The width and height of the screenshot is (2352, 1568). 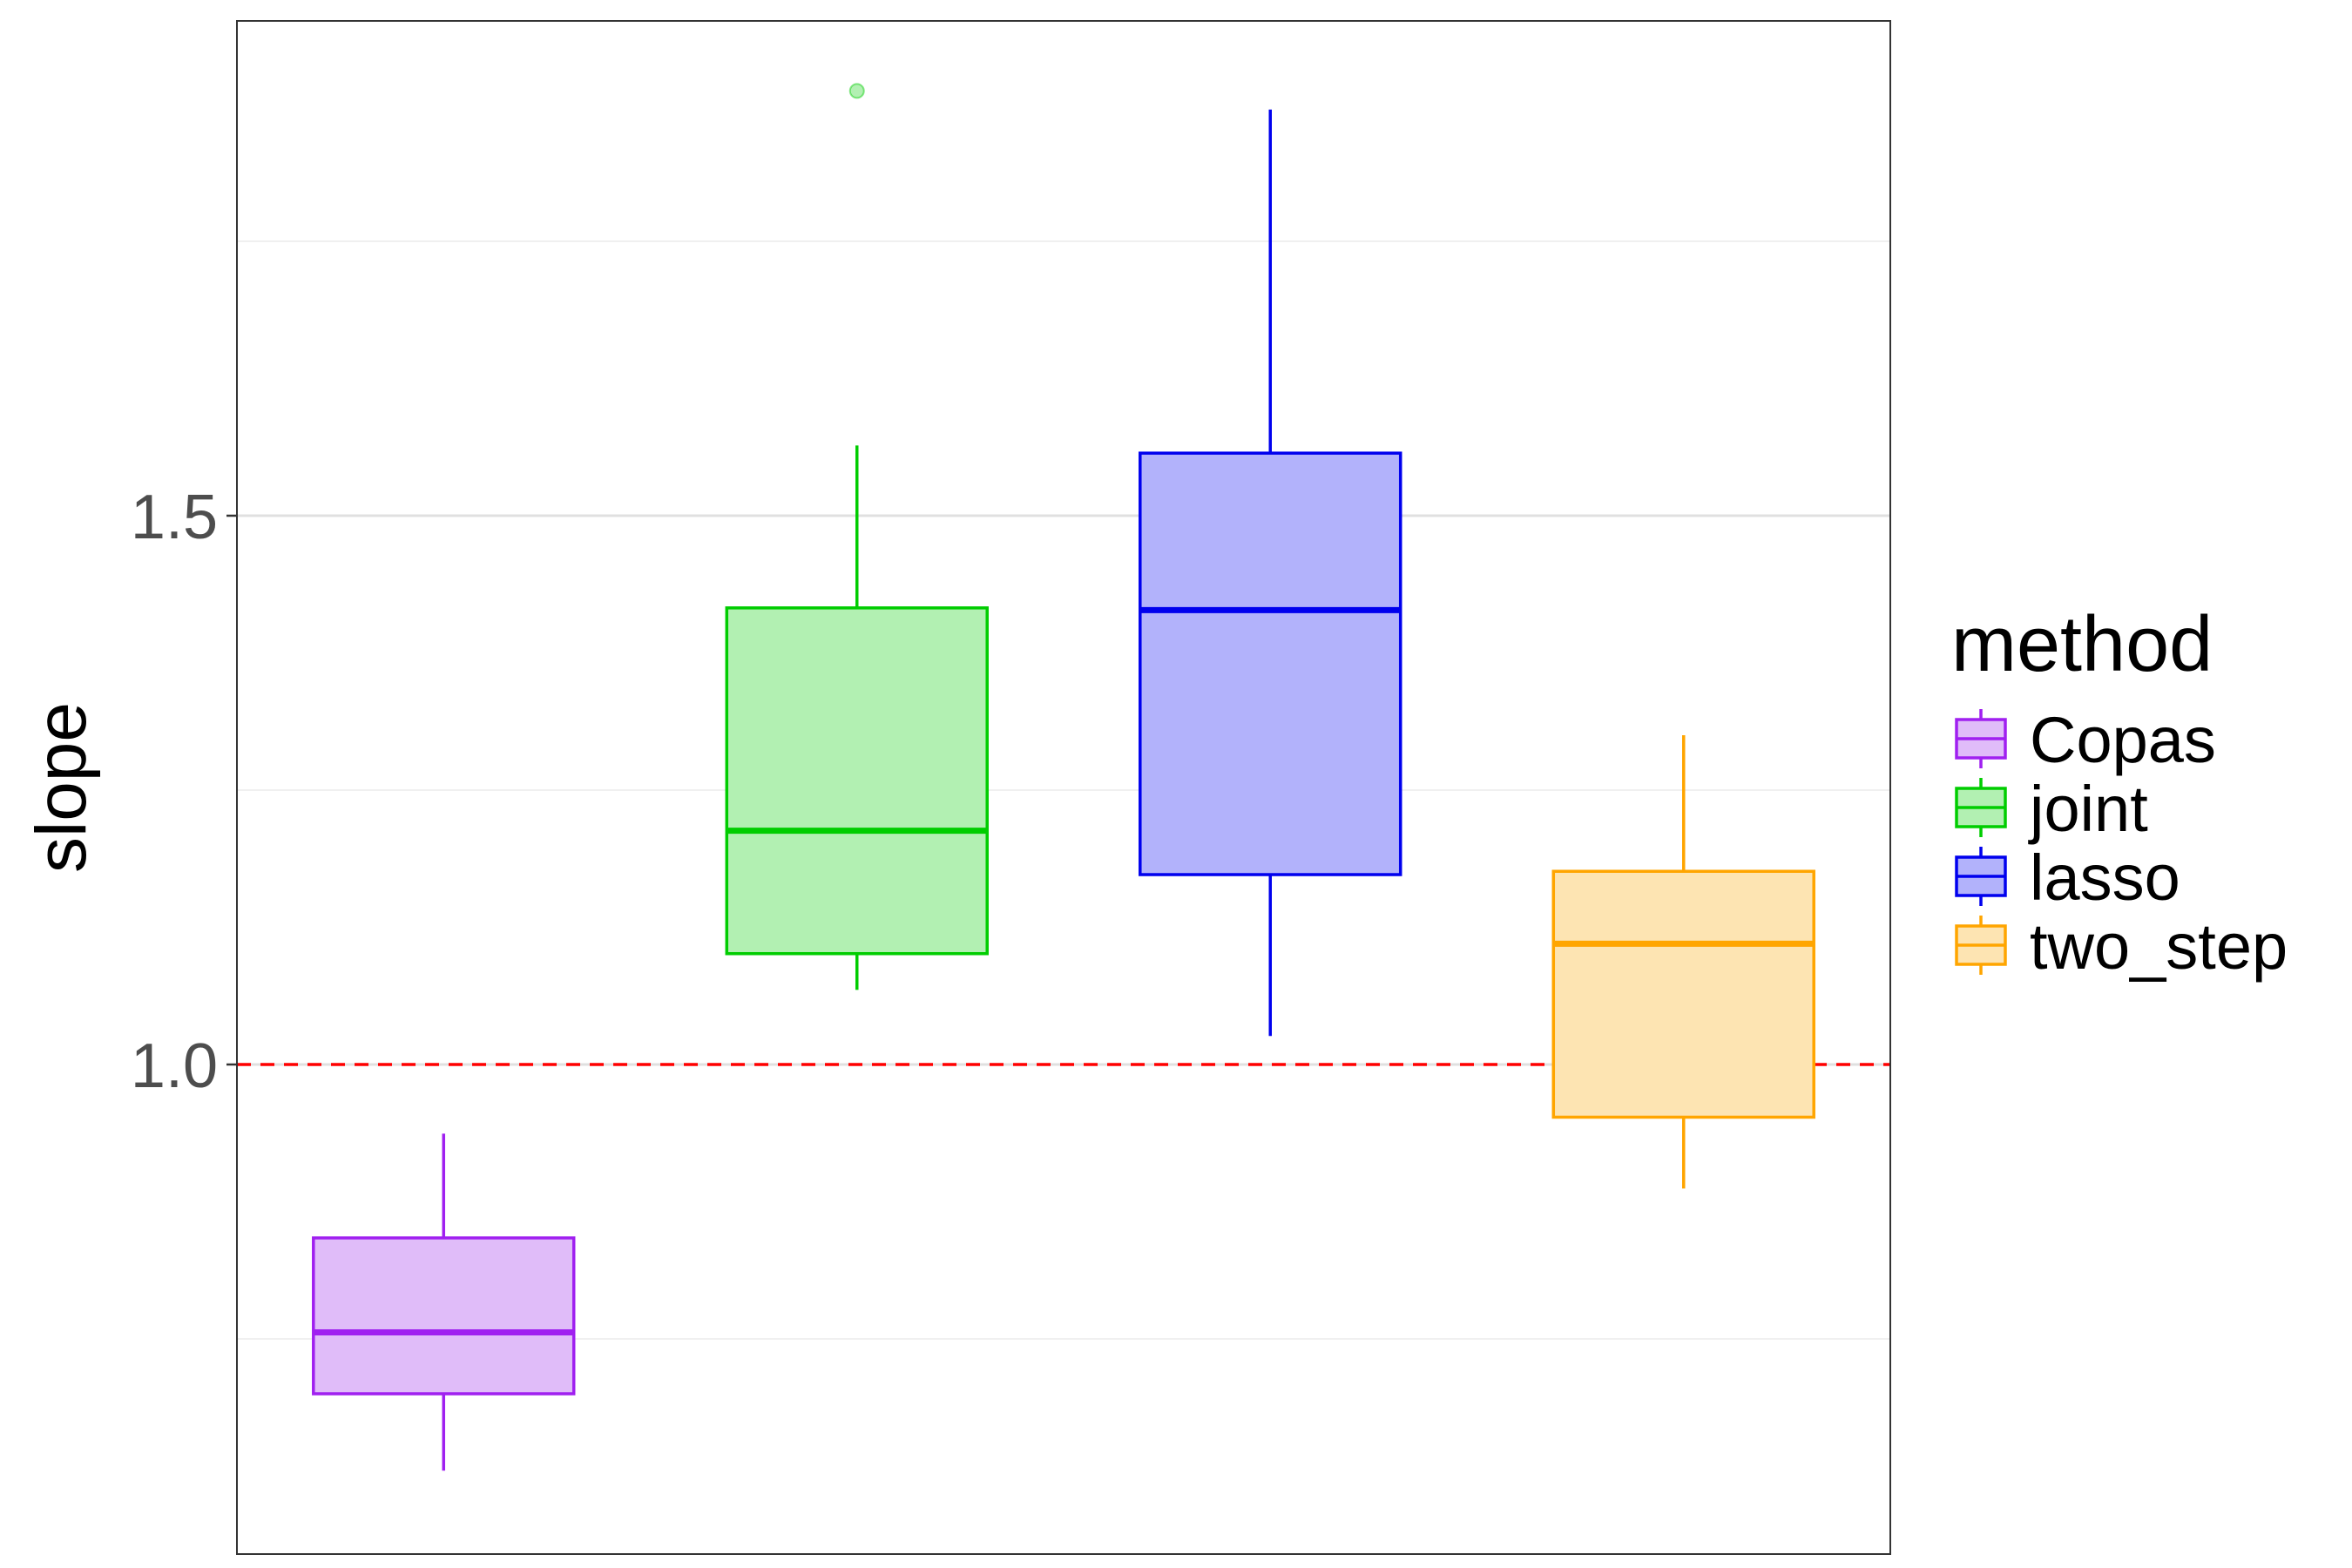 I want to click on legend-title: method, so click(x=2082, y=644).